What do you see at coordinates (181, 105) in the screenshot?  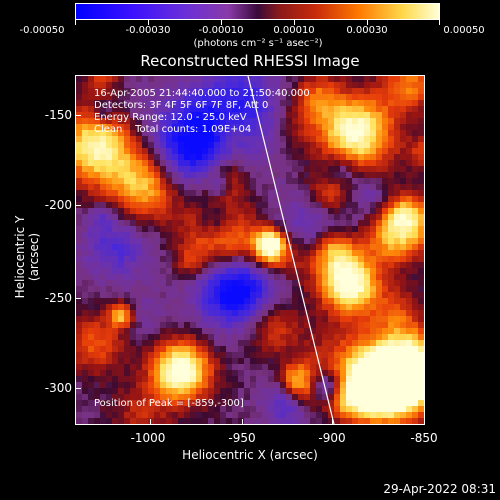 I see `info-detectors: Detectors: 3F 4F 5F 6F 7F 8F, Att 0` at bounding box center [181, 105].